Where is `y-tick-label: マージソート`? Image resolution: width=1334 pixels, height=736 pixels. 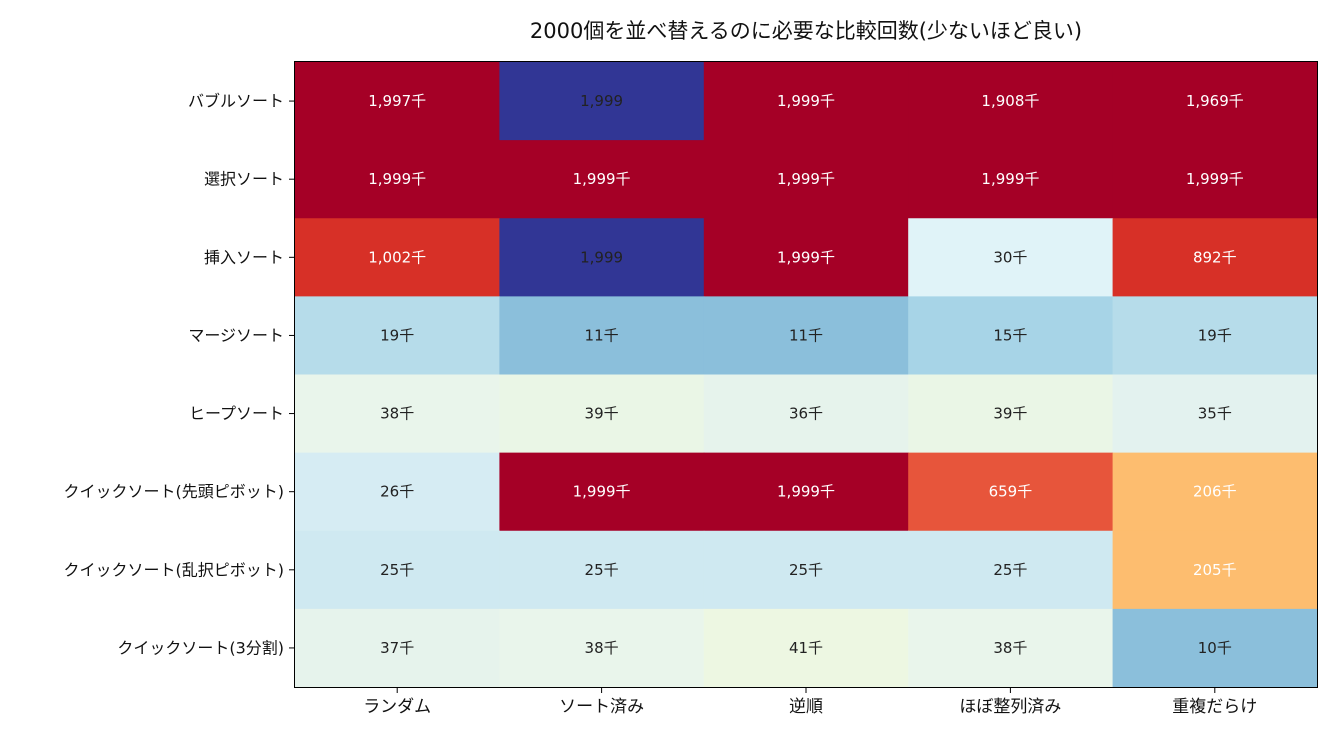 y-tick-label: マージソート is located at coordinates (236, 335).